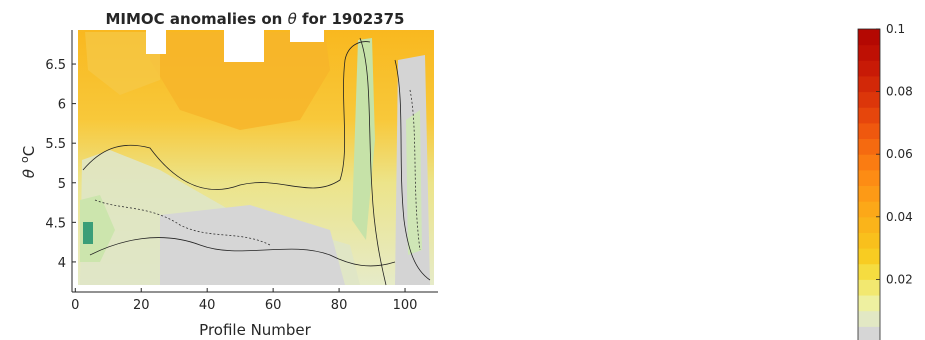 The image size is (925, 340). I want to click on colorbar-tick-label: 0.06, so click(899, 154).